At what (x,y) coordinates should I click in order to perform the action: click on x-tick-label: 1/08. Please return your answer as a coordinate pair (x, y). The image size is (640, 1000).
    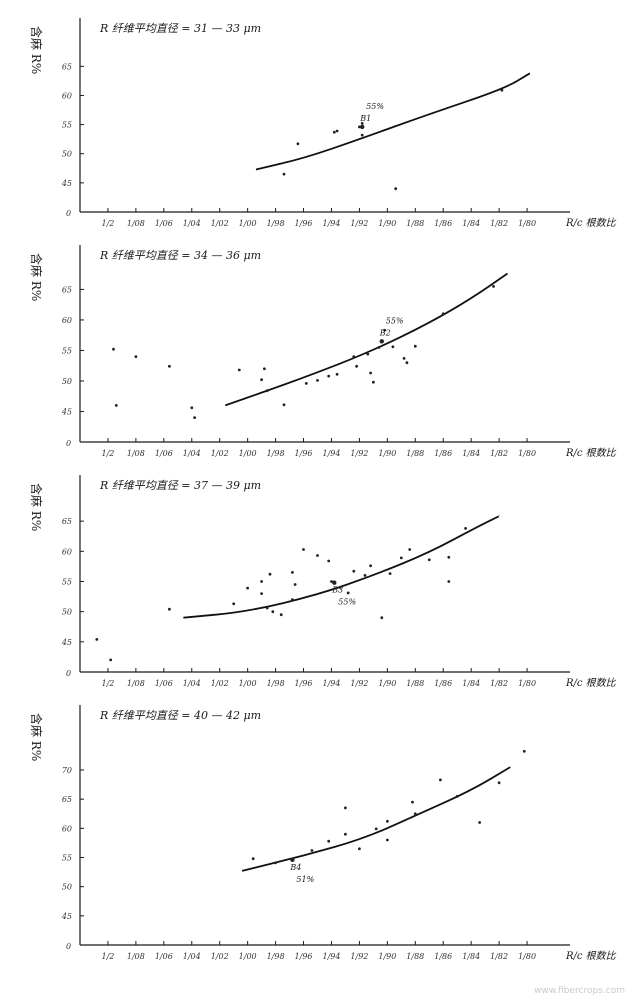
    Looking at the image, I should click on (136, 453).